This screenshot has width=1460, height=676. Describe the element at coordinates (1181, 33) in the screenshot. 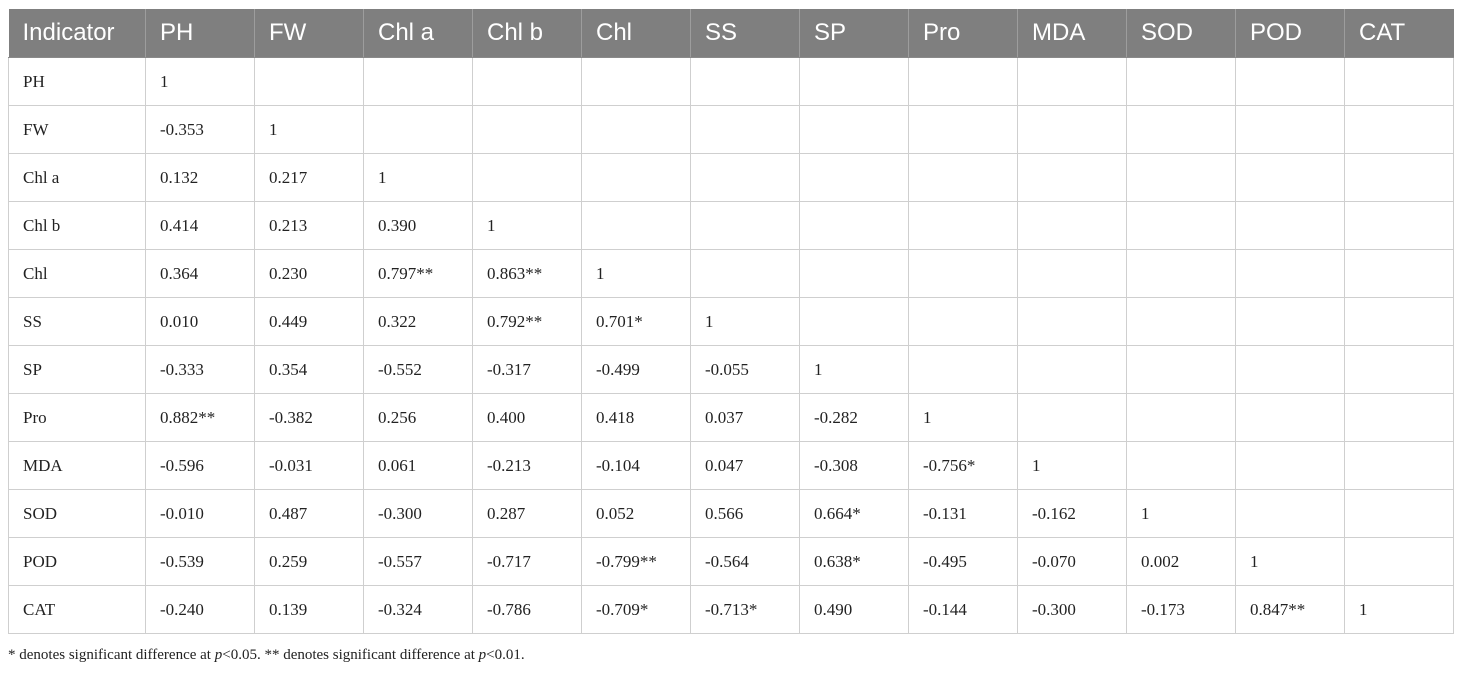

I see `column-header: SOD` at that location.